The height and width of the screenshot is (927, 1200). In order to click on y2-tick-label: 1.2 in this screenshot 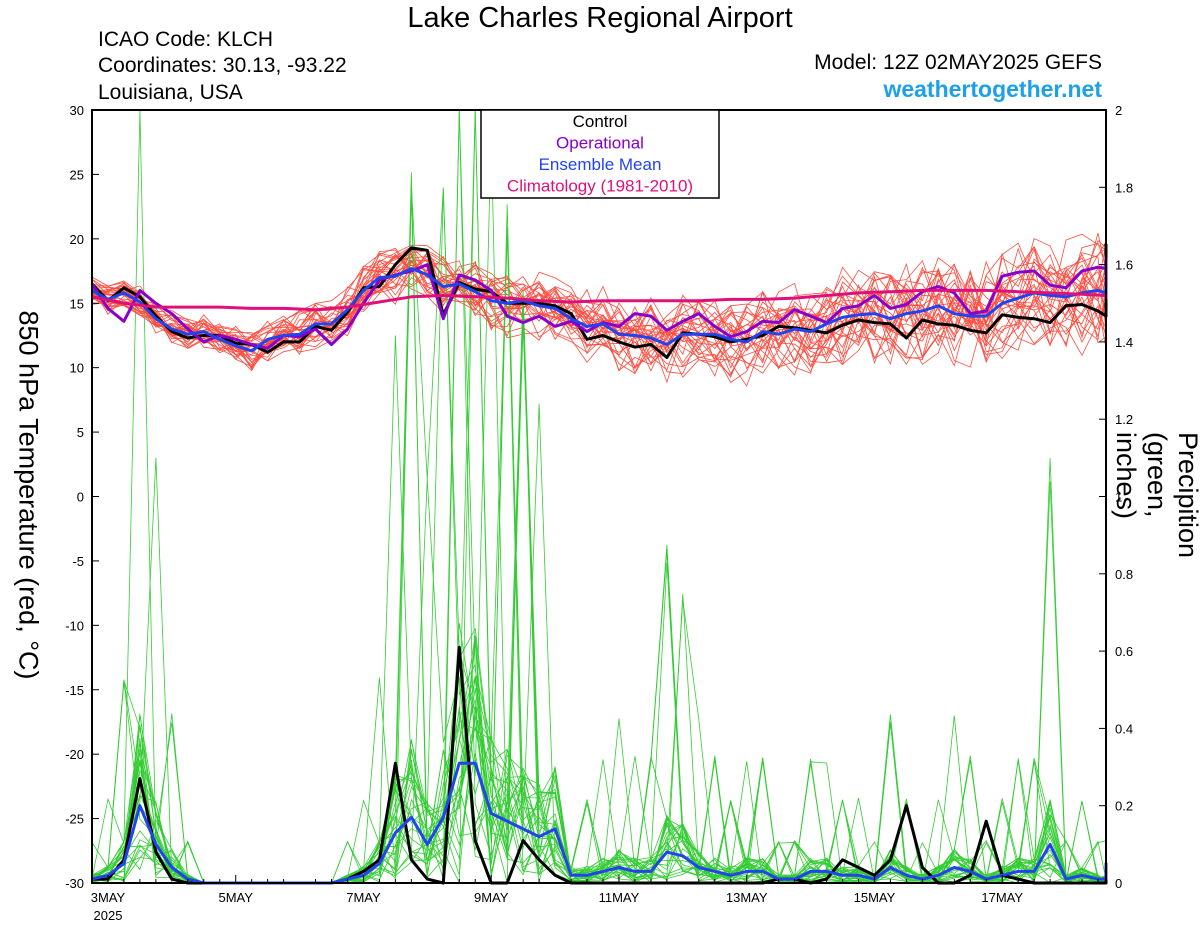, I will do `click(1124, 419)`.